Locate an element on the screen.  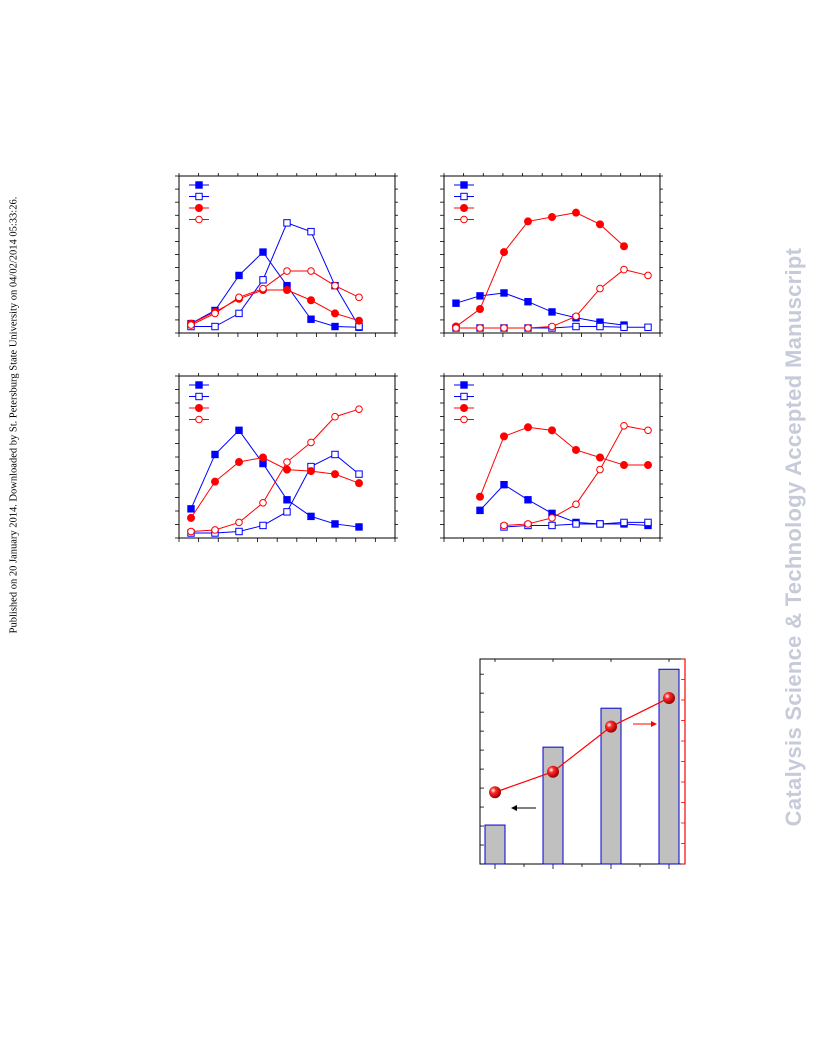
chart-panel-bar is located at coordinates (582, 763).